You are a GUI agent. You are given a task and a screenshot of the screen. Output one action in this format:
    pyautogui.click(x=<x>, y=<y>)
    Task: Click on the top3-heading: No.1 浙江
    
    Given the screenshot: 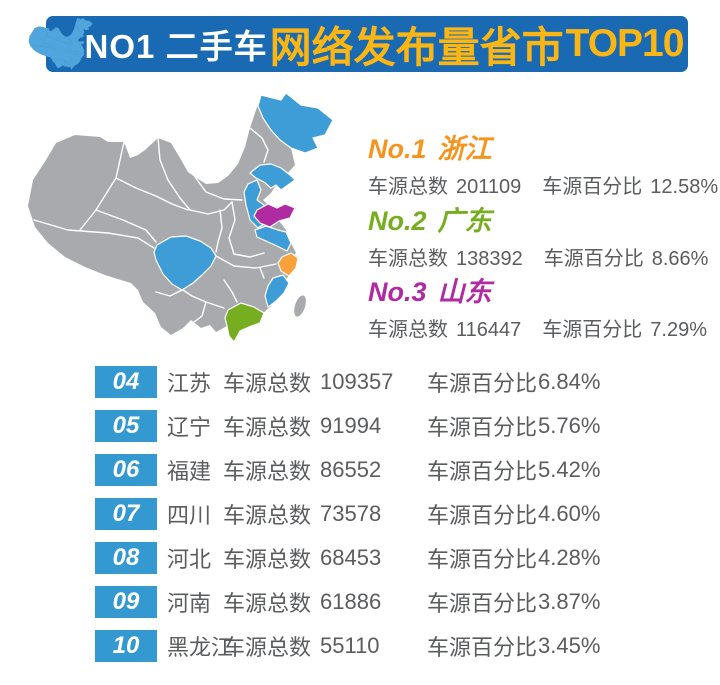 What is the action you would take?
    pyautogui.click(x=543, y=149)
    